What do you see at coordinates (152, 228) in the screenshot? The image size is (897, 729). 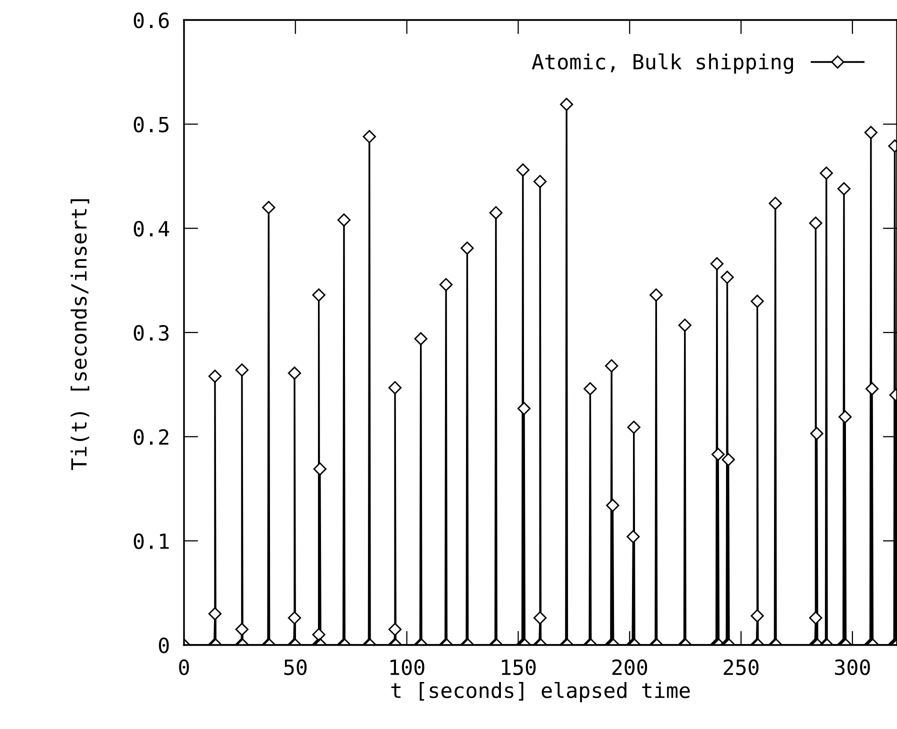 I see `y-tick-label: 0.4` at bounding box center [152, 228].